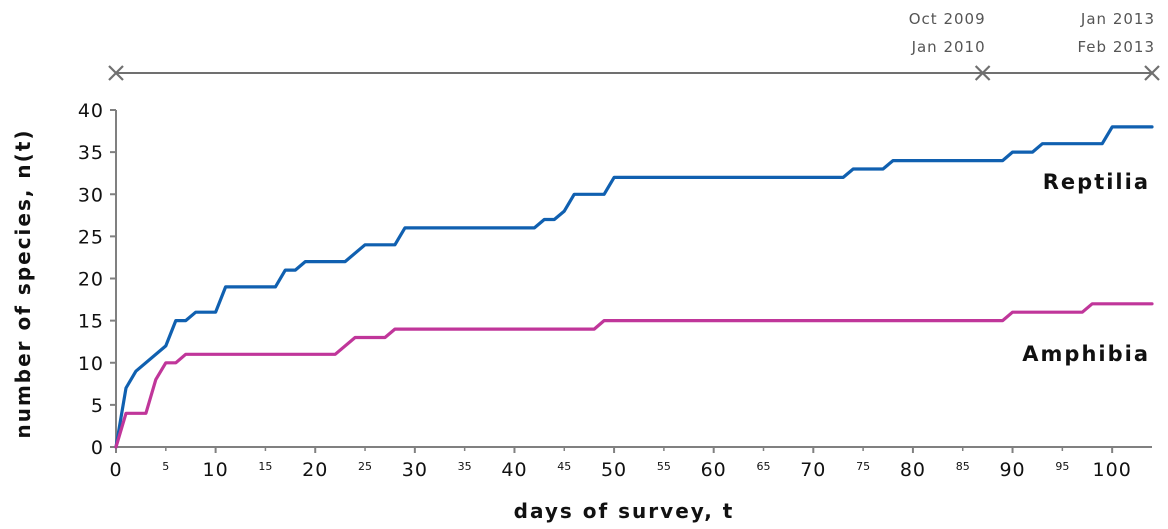 This screenshot has height=529, width=1168. Describe the element at coordinates (863, 466) in the screenshot. I see `x-minor-tick-label-75: 75` at that location.